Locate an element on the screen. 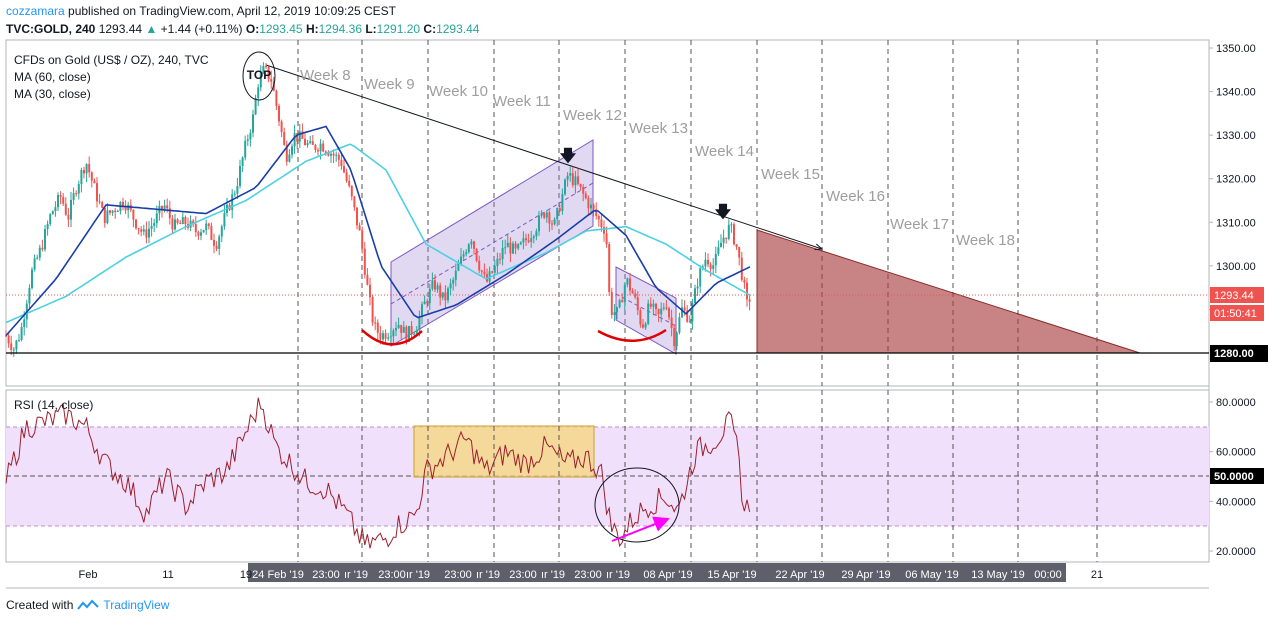 This screenshot has height=624, width=1274. time-label: 15 Apr '19 is located at coordinates (731, 575).